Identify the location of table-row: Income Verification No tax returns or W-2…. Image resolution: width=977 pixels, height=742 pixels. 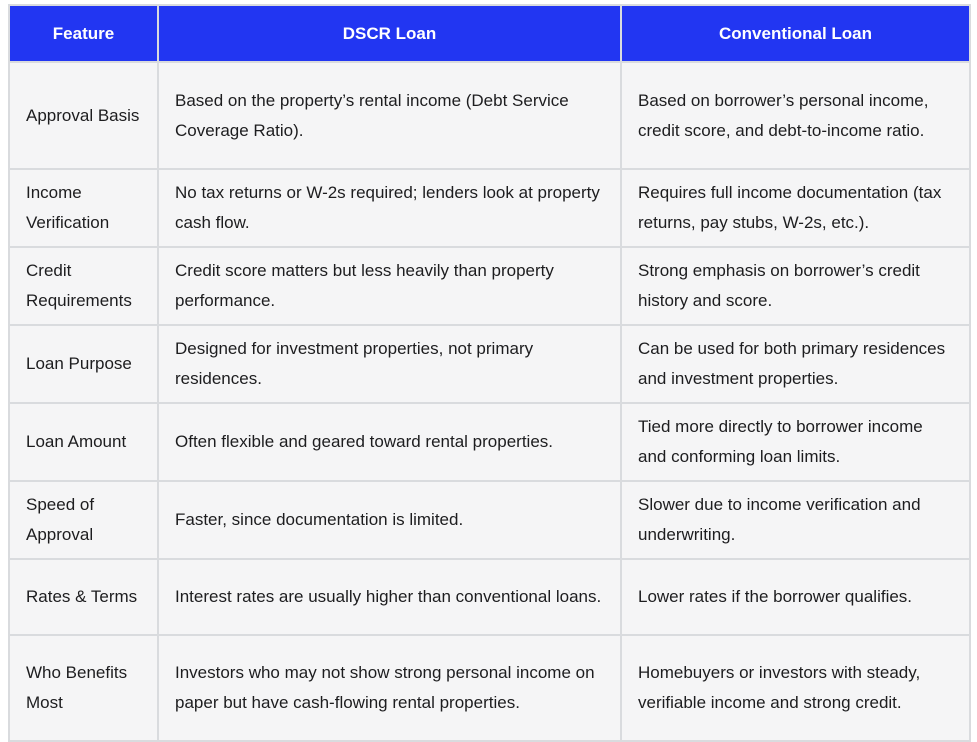
(489, 208).